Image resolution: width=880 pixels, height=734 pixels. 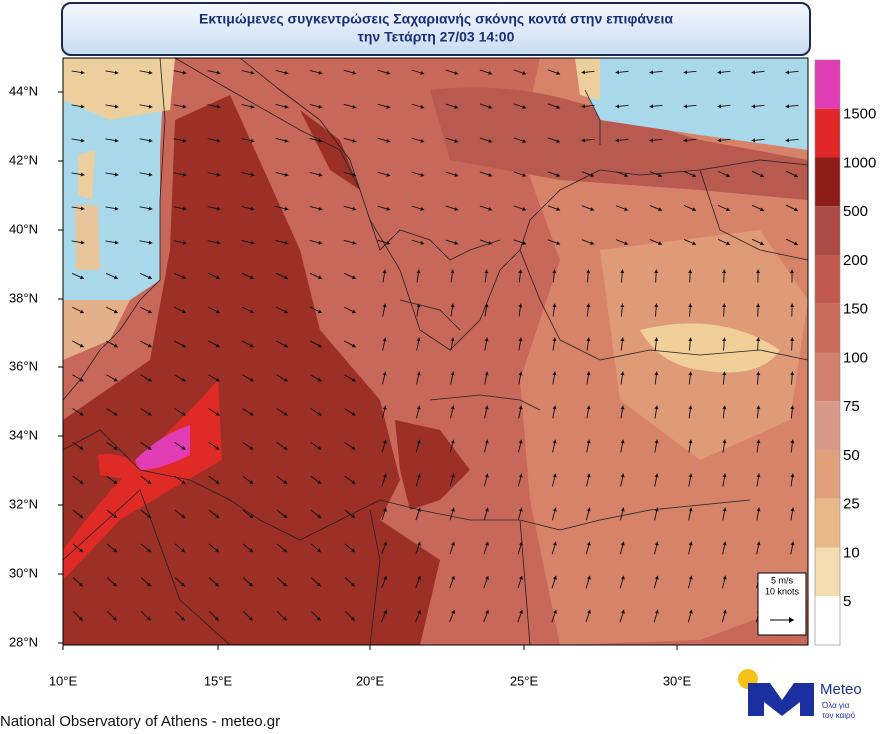 I want to click on lon-label: 10°E, so click(x=63, y=680).